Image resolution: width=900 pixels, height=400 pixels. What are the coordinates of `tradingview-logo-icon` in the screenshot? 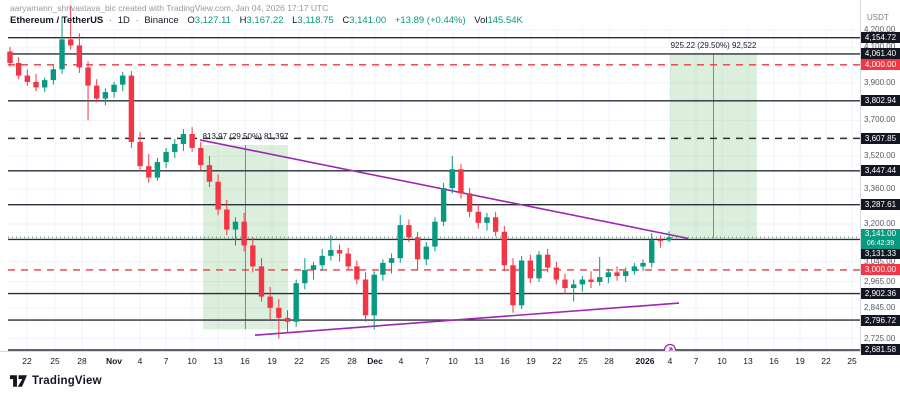 It's located at (18, 381).